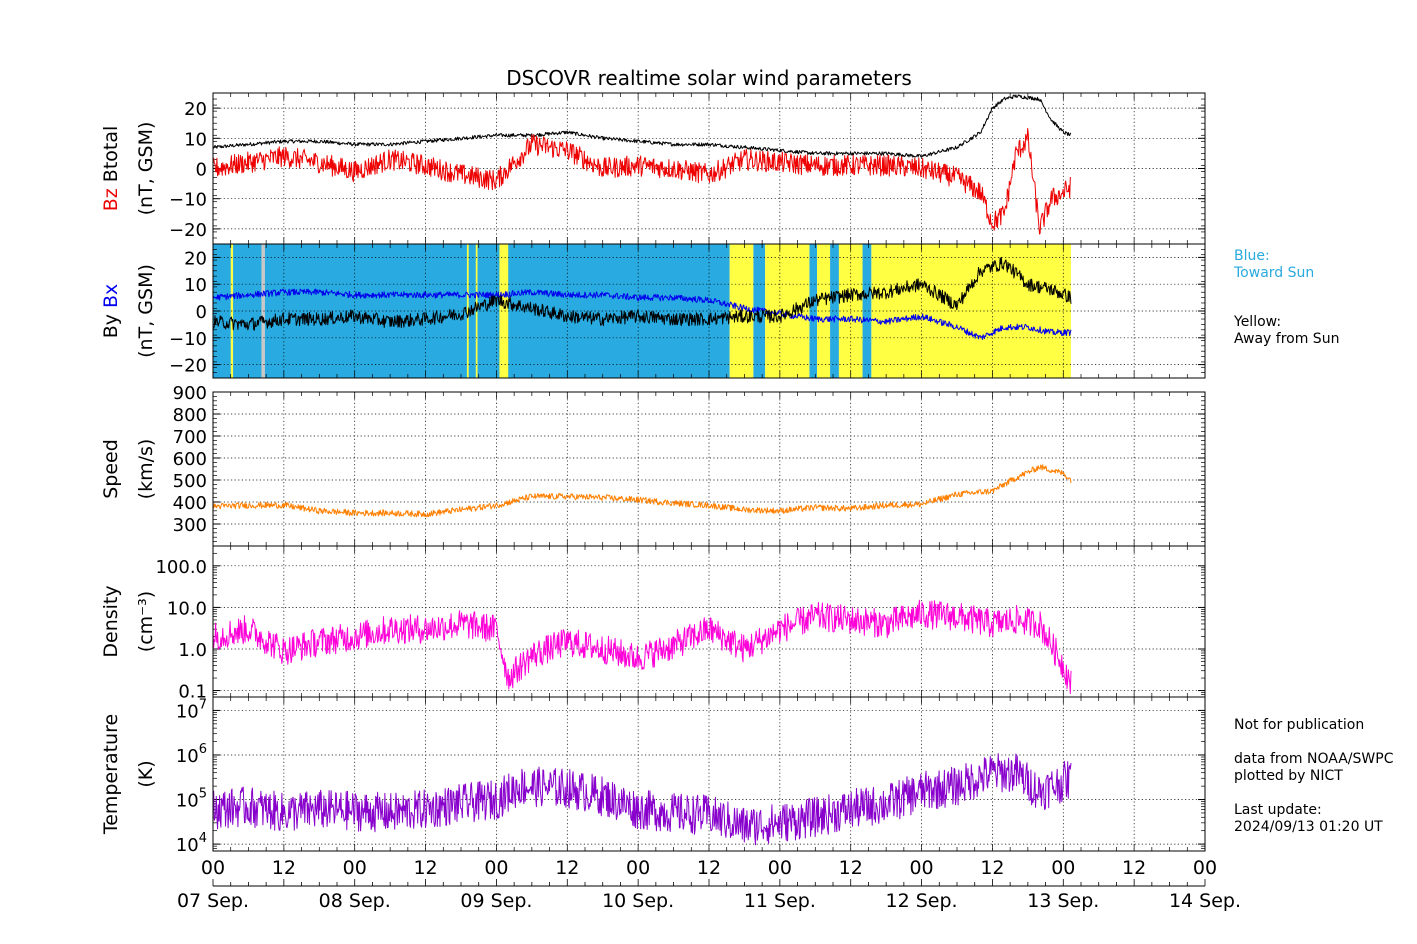  I want to click on y-axis-label: Bz Btotal, so click(111, 169).